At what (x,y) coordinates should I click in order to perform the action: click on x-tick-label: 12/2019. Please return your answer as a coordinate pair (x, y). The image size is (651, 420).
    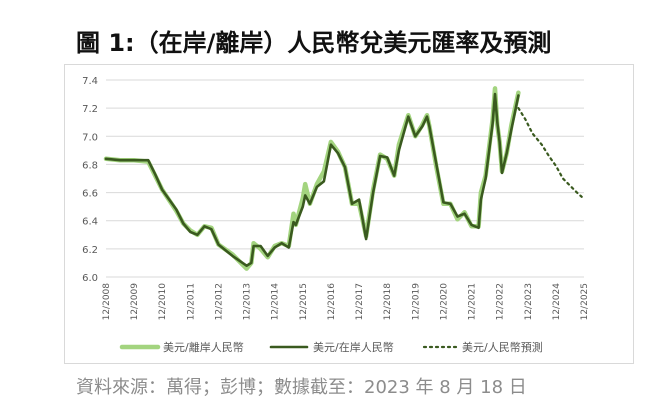
    Looking at the image, I should click on (416, 302).